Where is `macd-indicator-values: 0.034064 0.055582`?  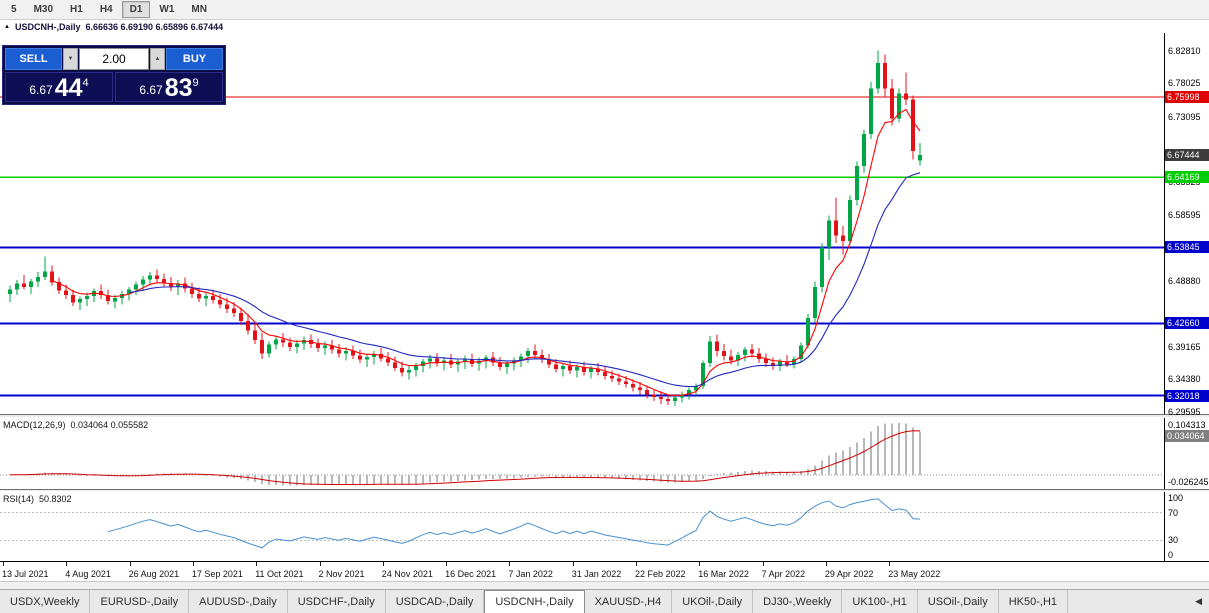 macd-indicator-values: 0.034064 0.055582 is located at coordinates (109, 425).